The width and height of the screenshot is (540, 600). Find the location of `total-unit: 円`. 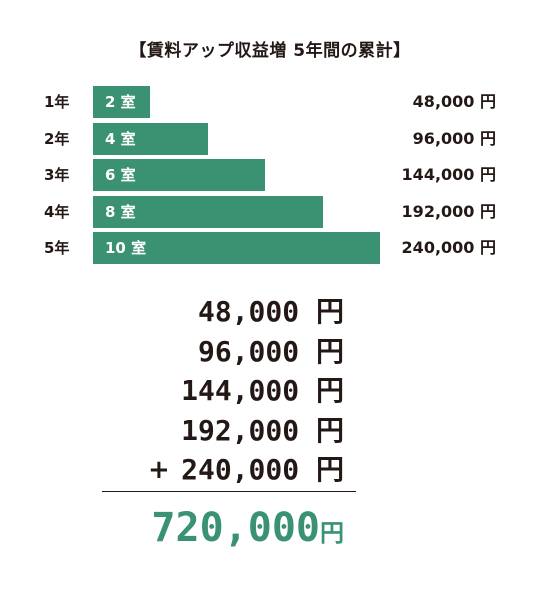

total-unit: 円 is located at coordinates (332, 533).